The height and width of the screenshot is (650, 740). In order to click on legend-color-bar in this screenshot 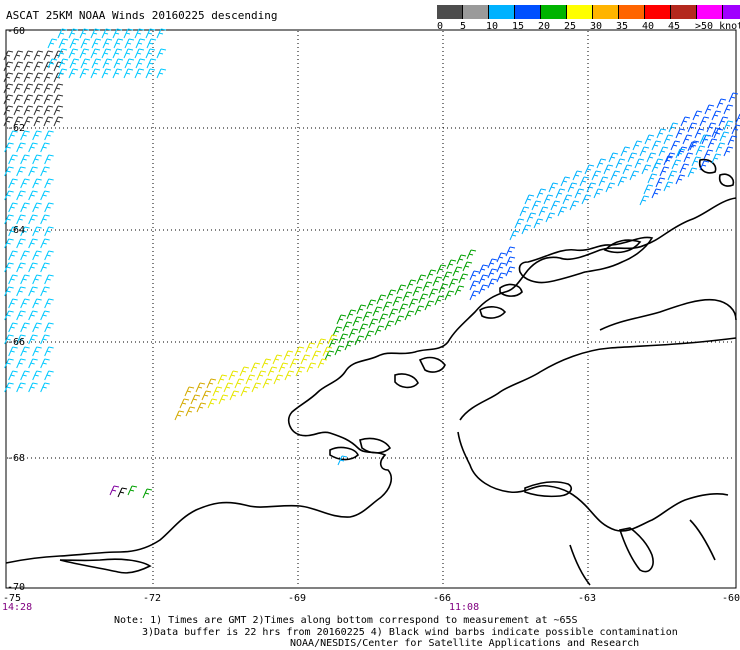, I will do `click(588, 12)`.